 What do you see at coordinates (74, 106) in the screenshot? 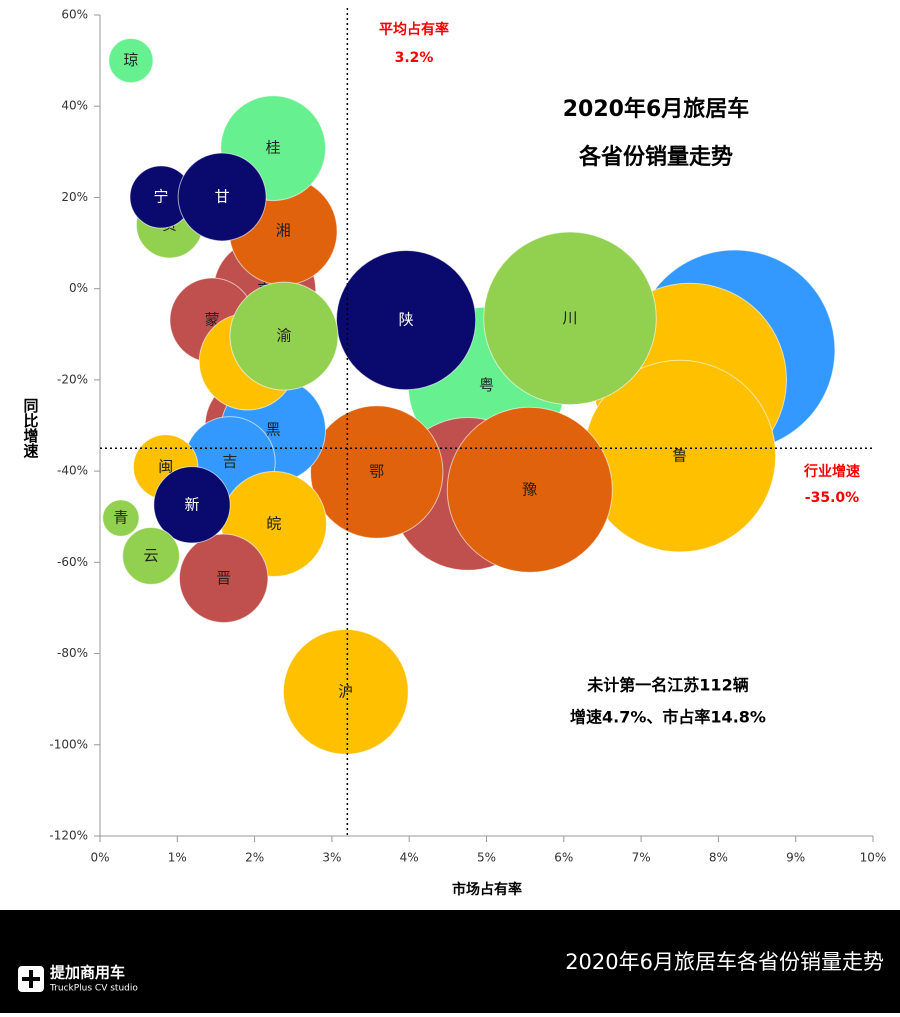
I see `y-tick-label: 40%` at bounding box center [74, 106].